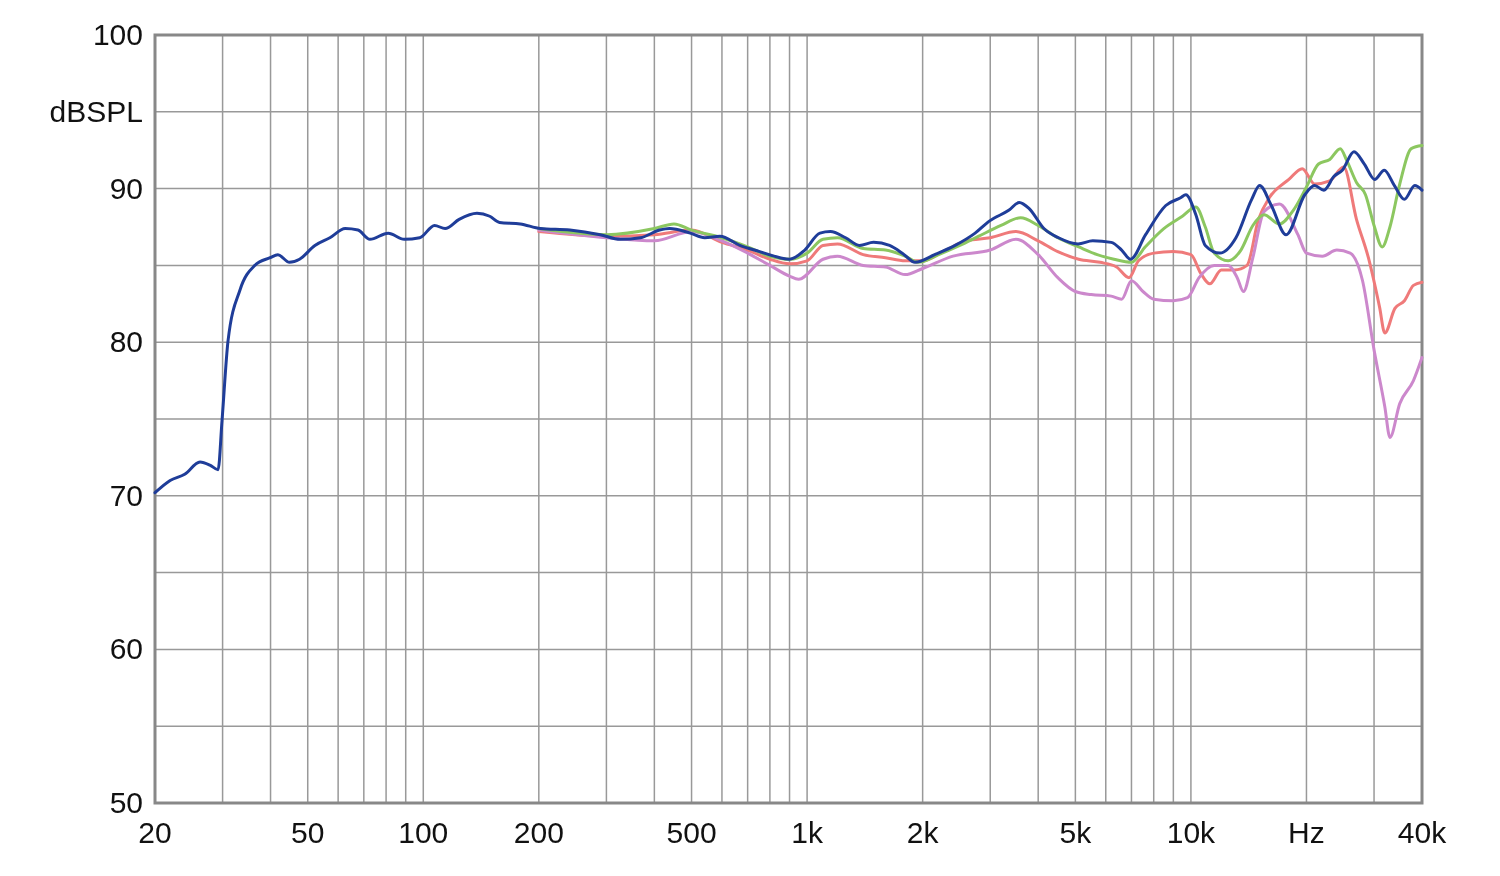 The width and height of the screenshot is (1500, 876). Describe the element at coordinates (807, 832) in the screenshot. I see `x-tick-label: 1k` at that location.